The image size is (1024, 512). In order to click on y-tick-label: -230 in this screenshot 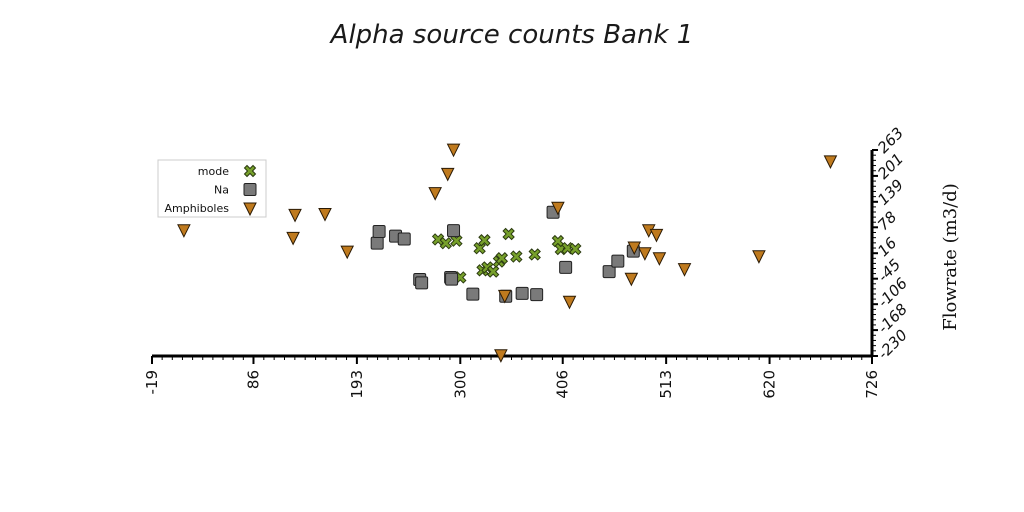, I will do `click(892, 344)`.